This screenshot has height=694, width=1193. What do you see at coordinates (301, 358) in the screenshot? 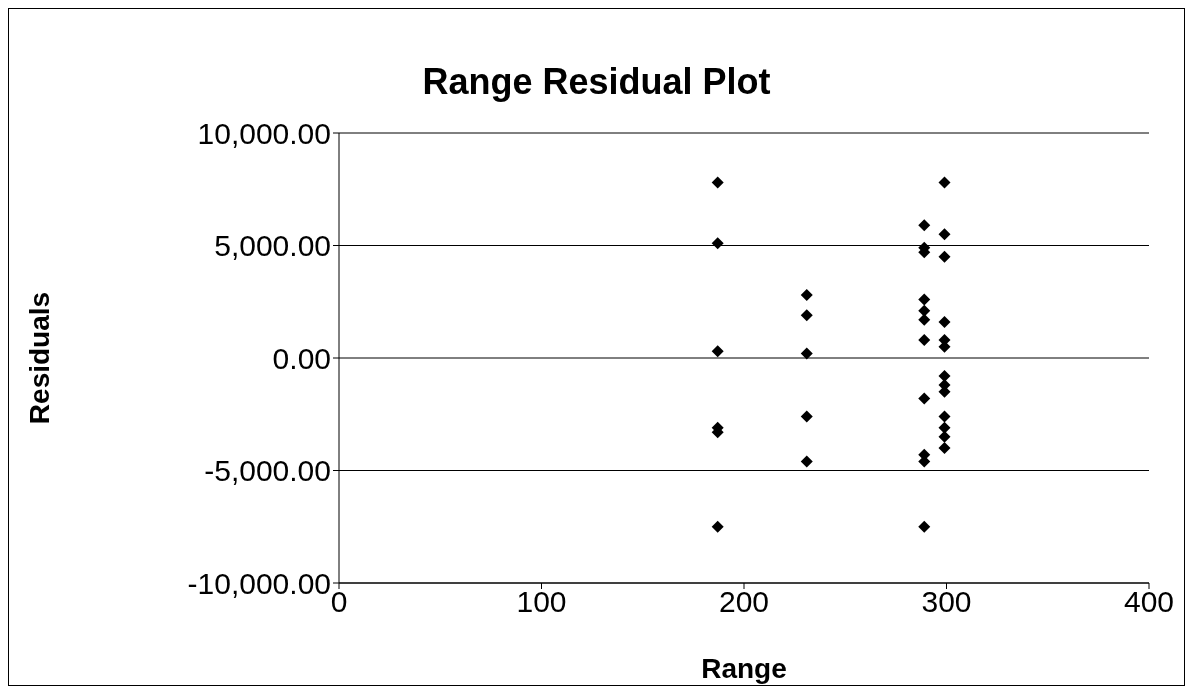
I see `y-tick-label: 0.00` at bounding box center [301, 358].